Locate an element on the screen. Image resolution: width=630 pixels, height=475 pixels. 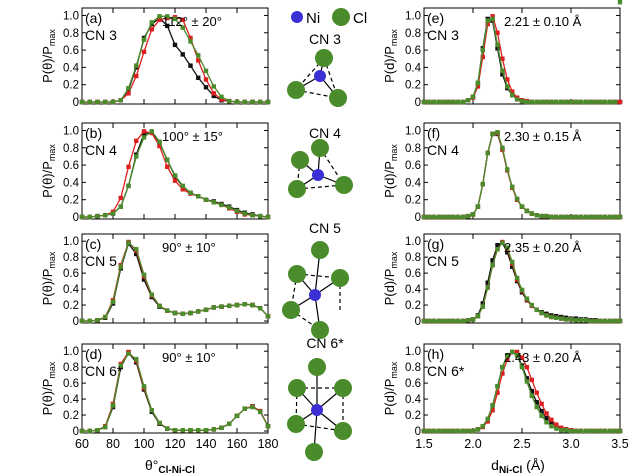
cl-legend-label: Cl is located at coordinates (360, 18).